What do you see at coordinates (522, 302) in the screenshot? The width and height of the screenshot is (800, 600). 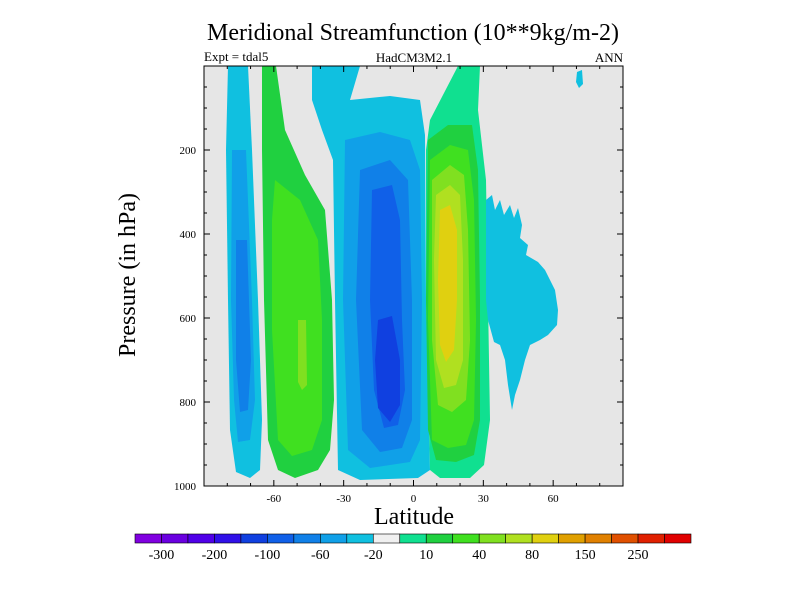 I see `contour-ferrel-north` at bounding box center [522, 302].